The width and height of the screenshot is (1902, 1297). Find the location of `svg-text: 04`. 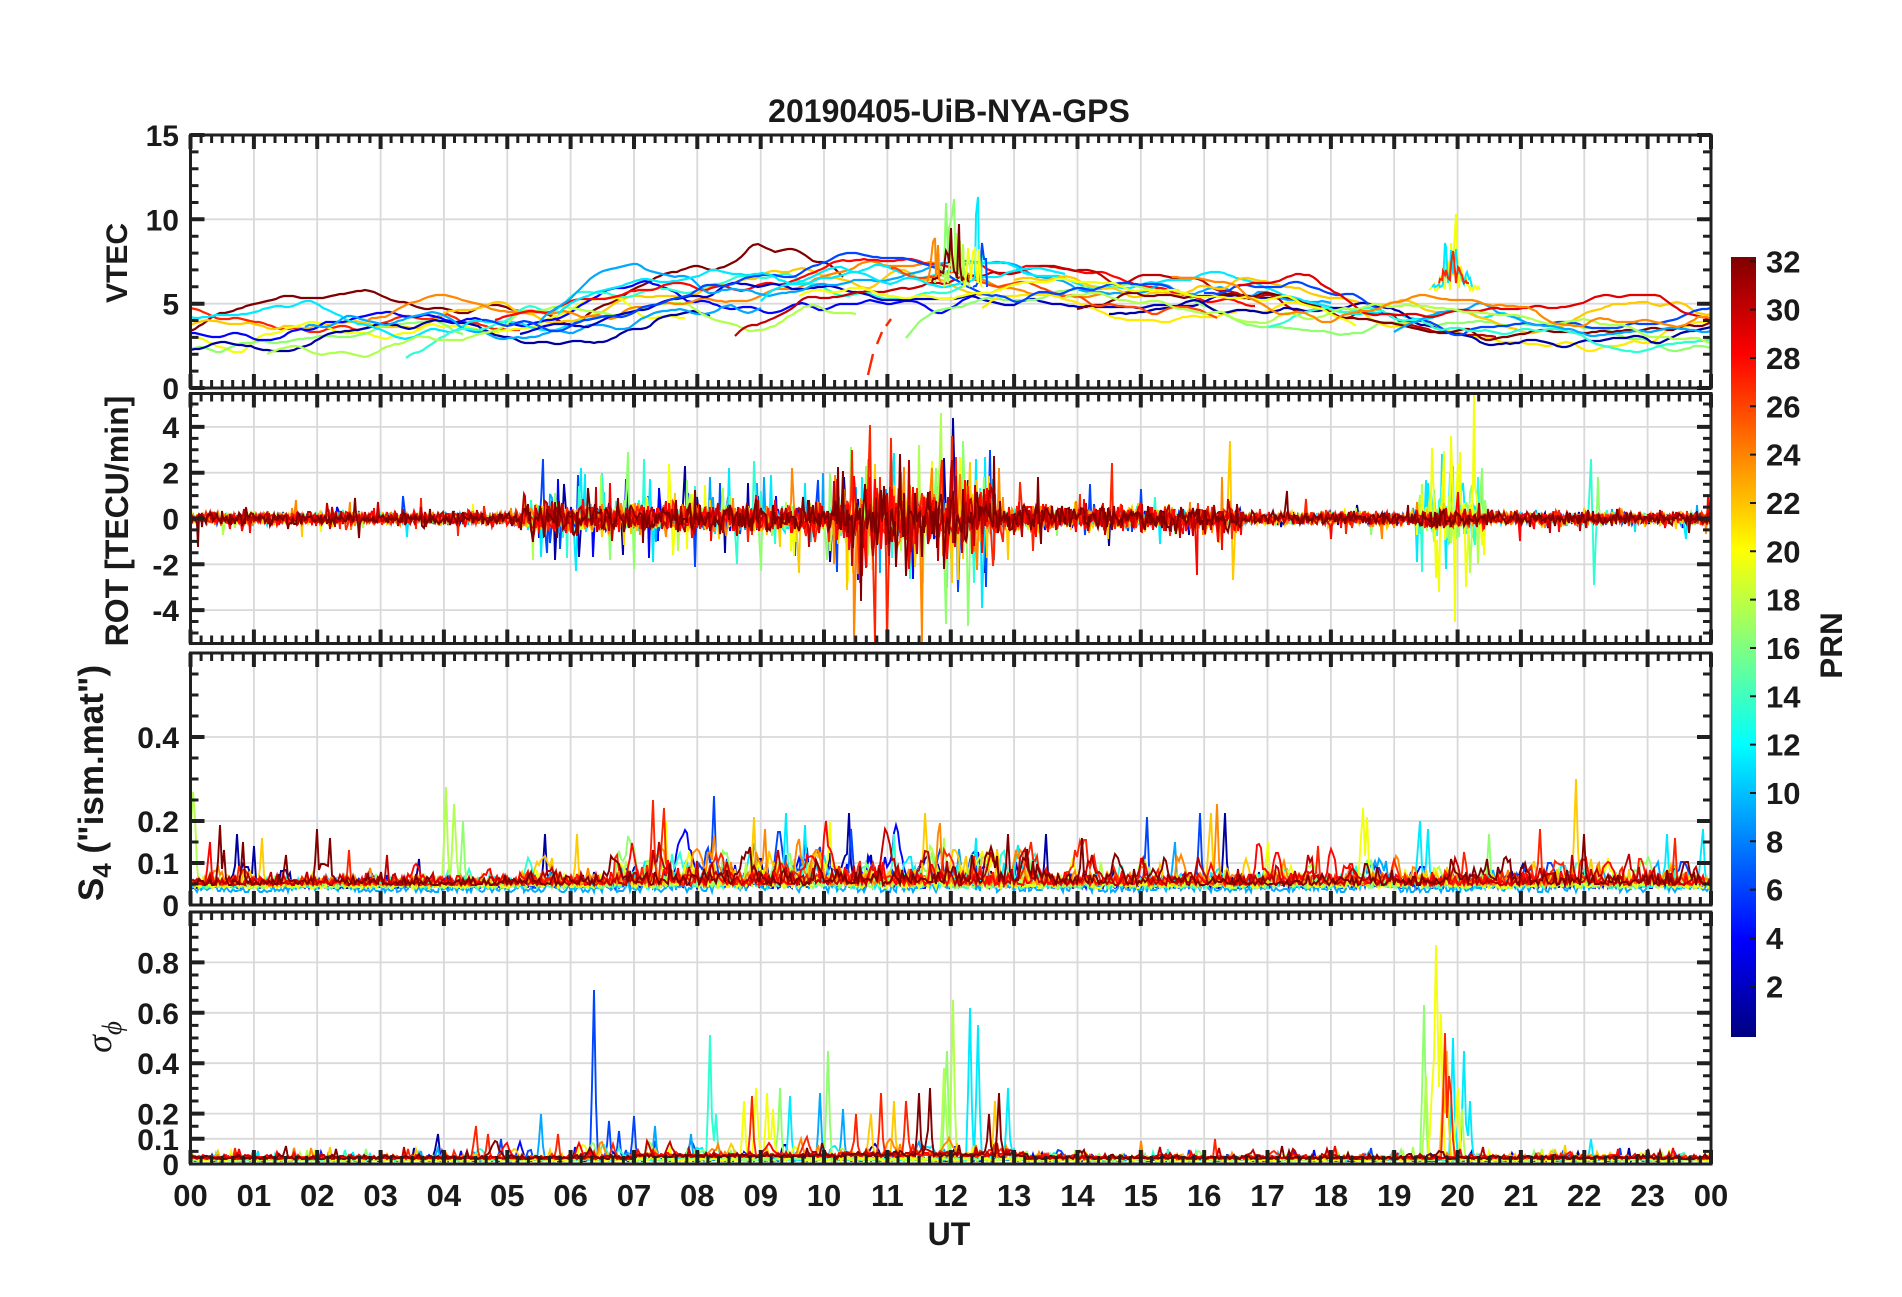

svg-text: 04 is located at coordinates (444, 1195).